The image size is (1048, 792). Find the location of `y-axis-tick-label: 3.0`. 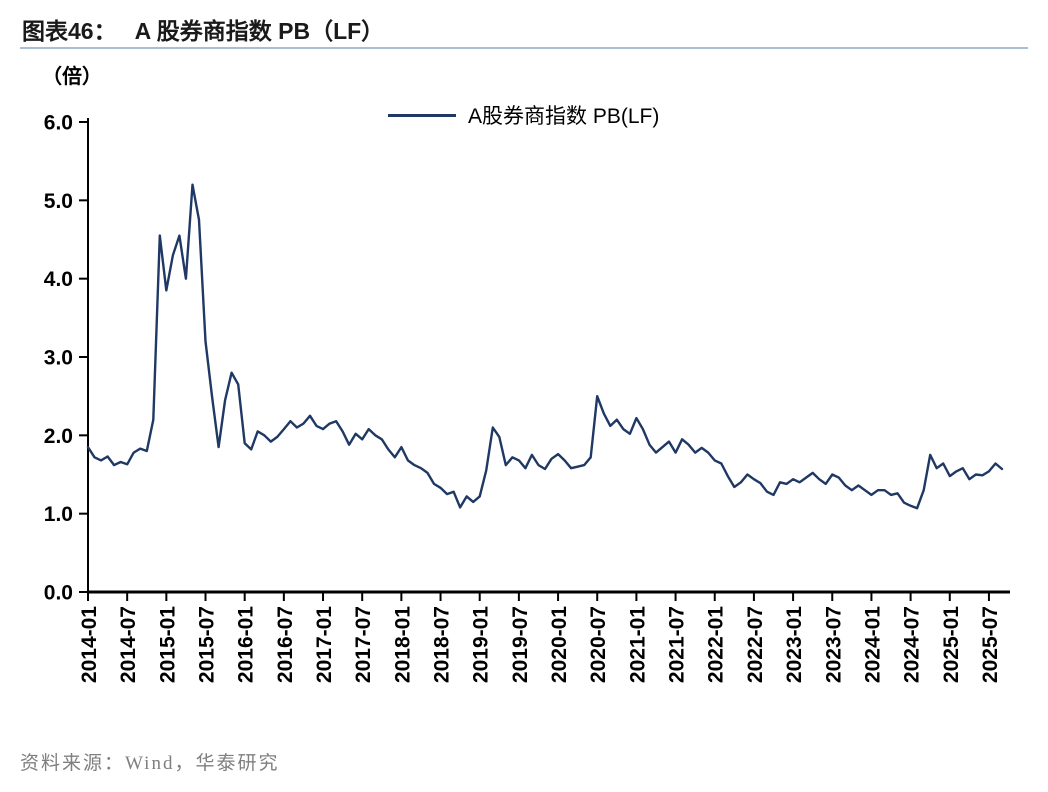

y-axis-tick-label: 3.0 is located at coordinates (58, 358).